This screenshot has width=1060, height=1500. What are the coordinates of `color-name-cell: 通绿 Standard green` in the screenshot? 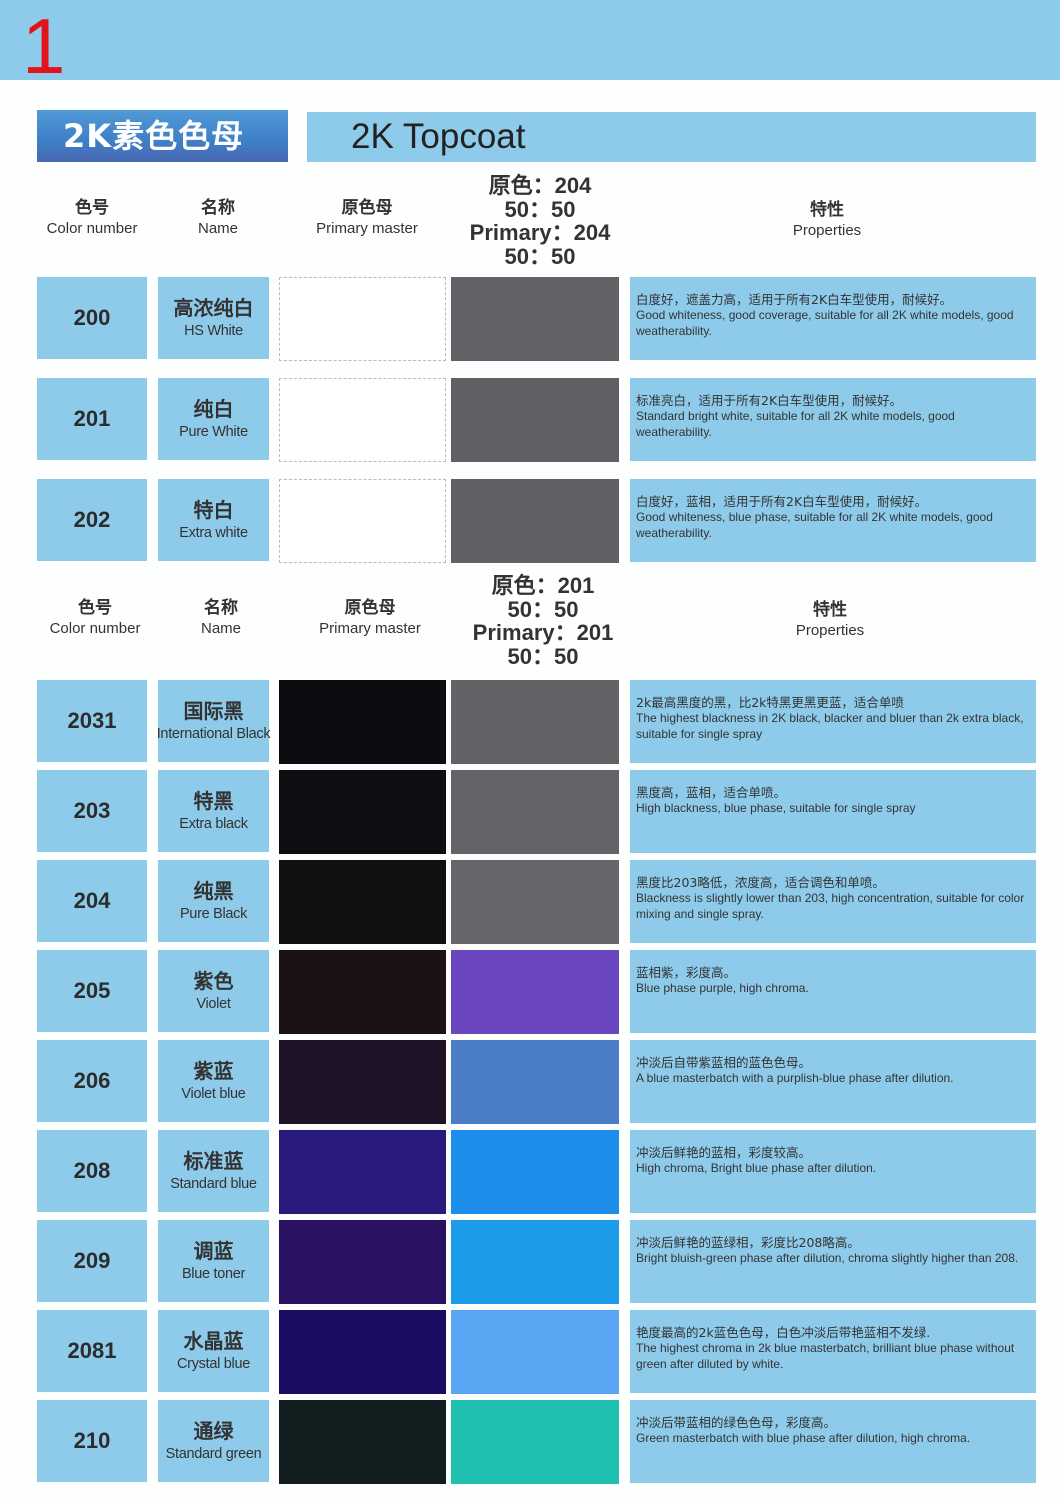 It's located at (213, 1441).